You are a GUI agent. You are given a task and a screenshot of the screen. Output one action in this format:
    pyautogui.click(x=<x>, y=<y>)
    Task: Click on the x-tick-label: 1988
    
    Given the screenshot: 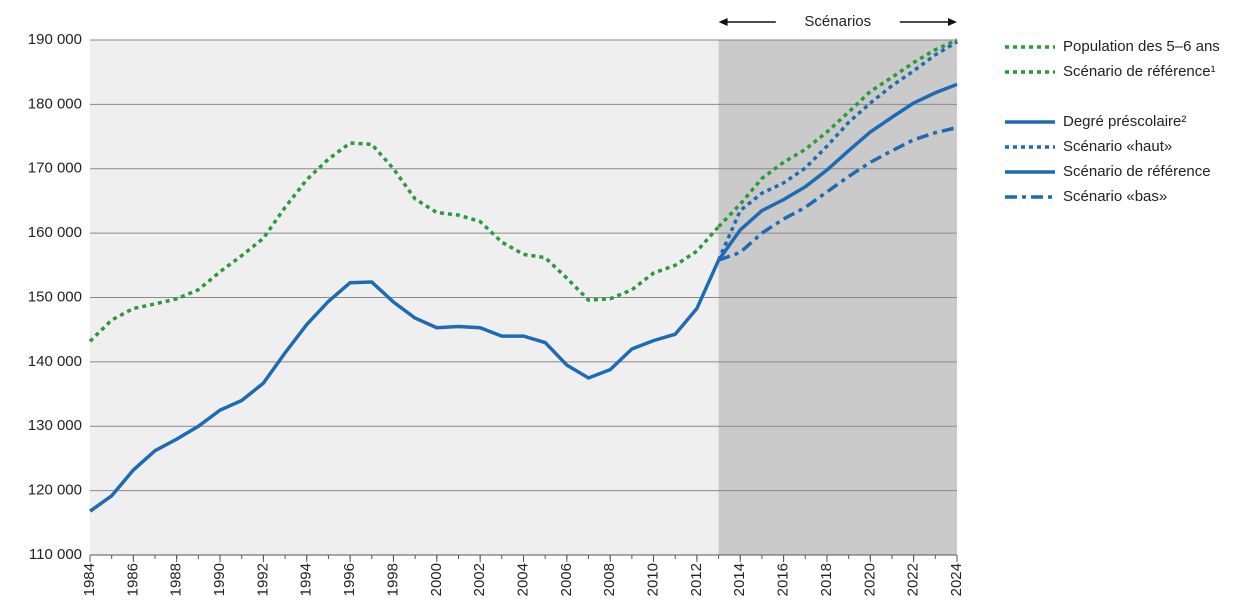 What is the action you would take?
    pyautogui.click(x=176, y=579)
    